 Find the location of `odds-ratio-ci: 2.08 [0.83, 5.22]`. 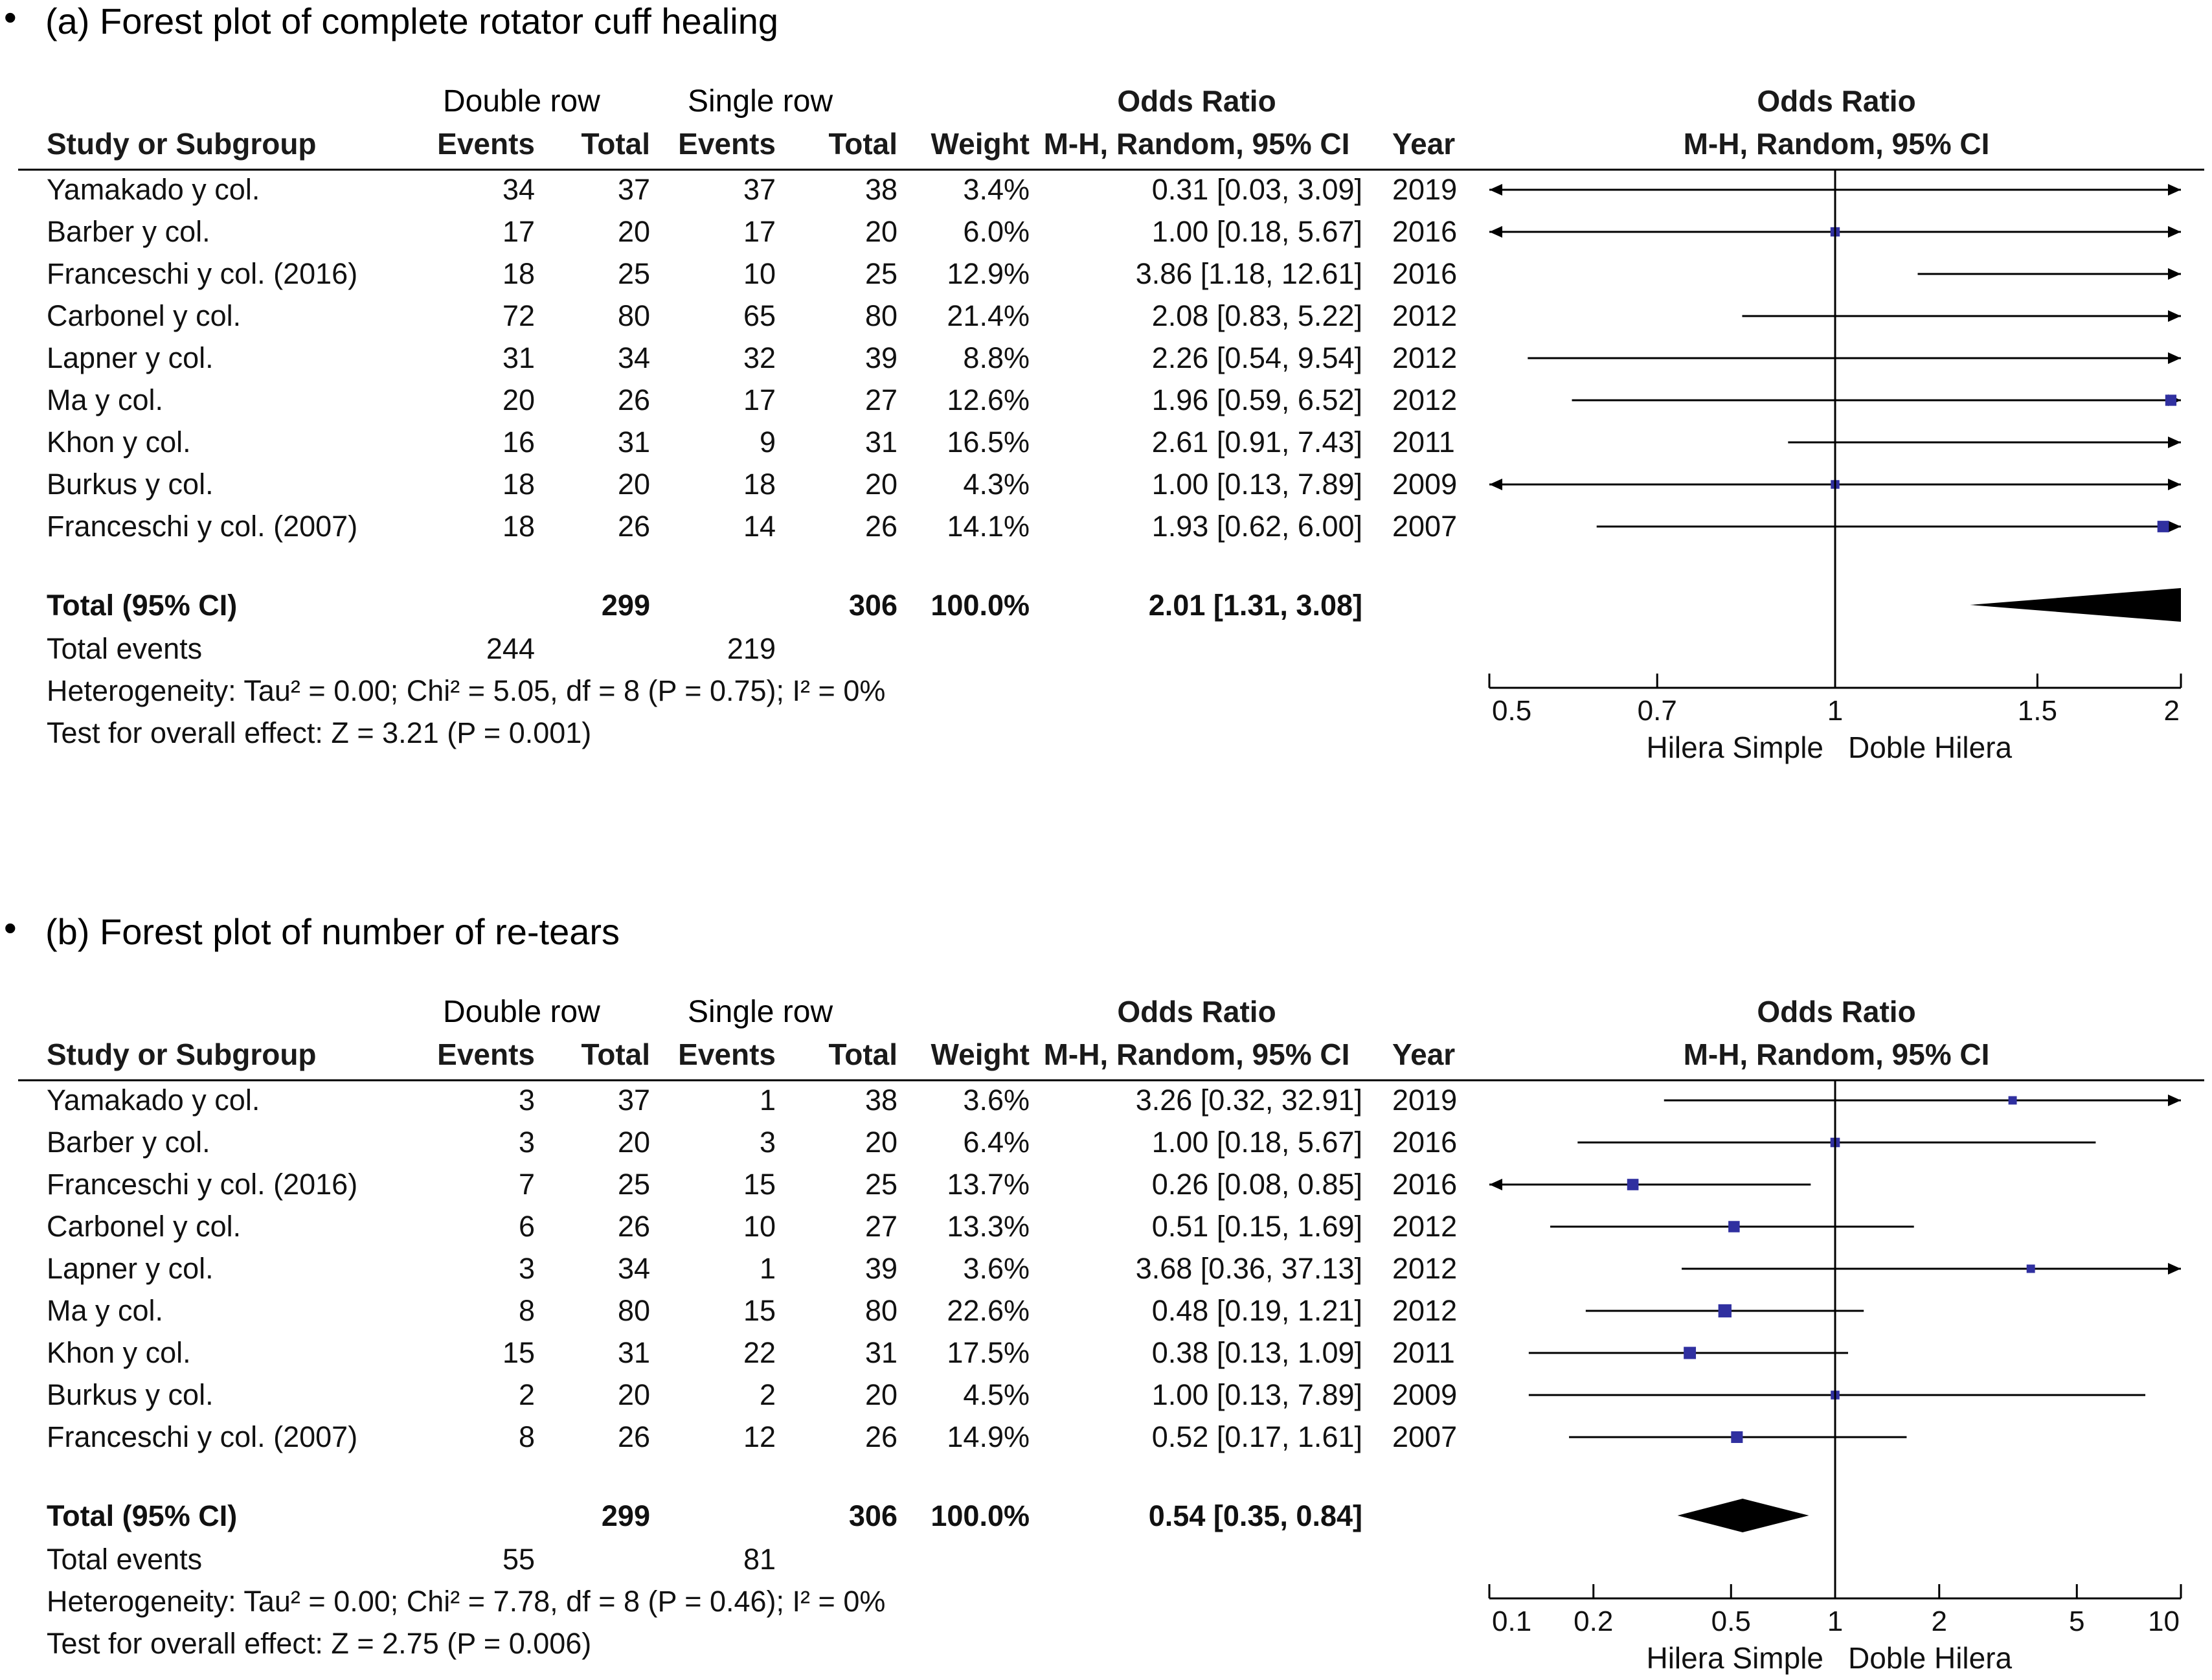

odds-ratio-ci: 2.08 [0.83, 5.22] is located at coordinates (1257, 316).